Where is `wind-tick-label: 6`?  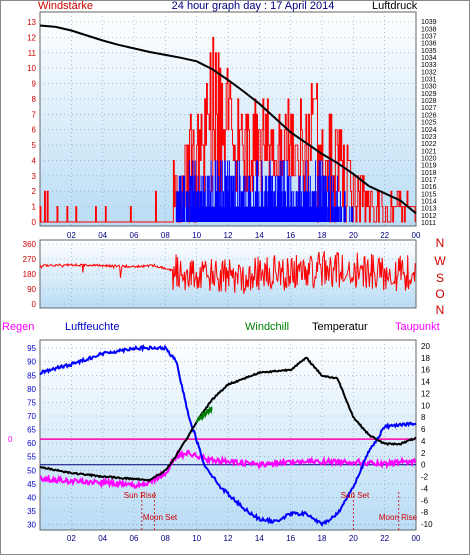
wind-tick-label: 6 is located at coordinates (34, 130).